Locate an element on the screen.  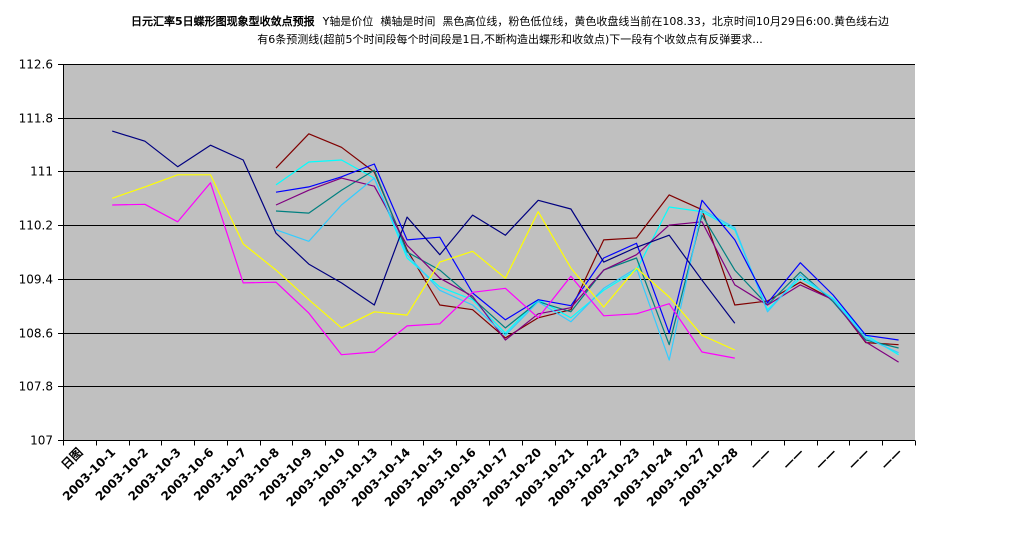
title-main: 日元汇率5日蝶形图现象型收敛点预报 is located at coordinates (222, 21).